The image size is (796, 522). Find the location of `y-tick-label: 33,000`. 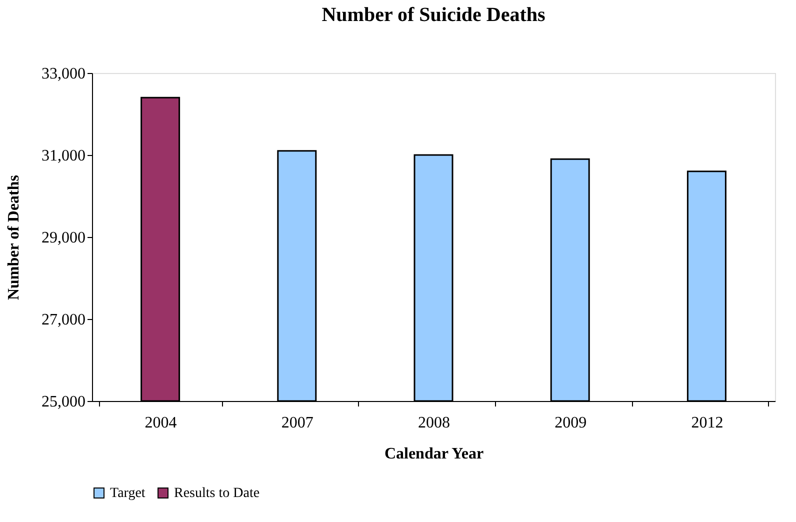

y-tick-label: 33,000 is located at coordinates (64, 74).